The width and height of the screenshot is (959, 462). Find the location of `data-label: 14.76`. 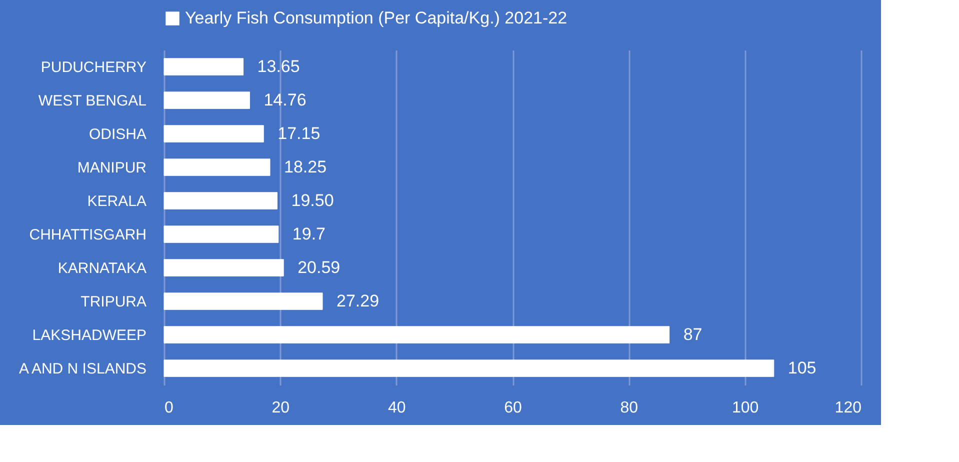

data-label: 14.76 is located at coordinates (285, 100).